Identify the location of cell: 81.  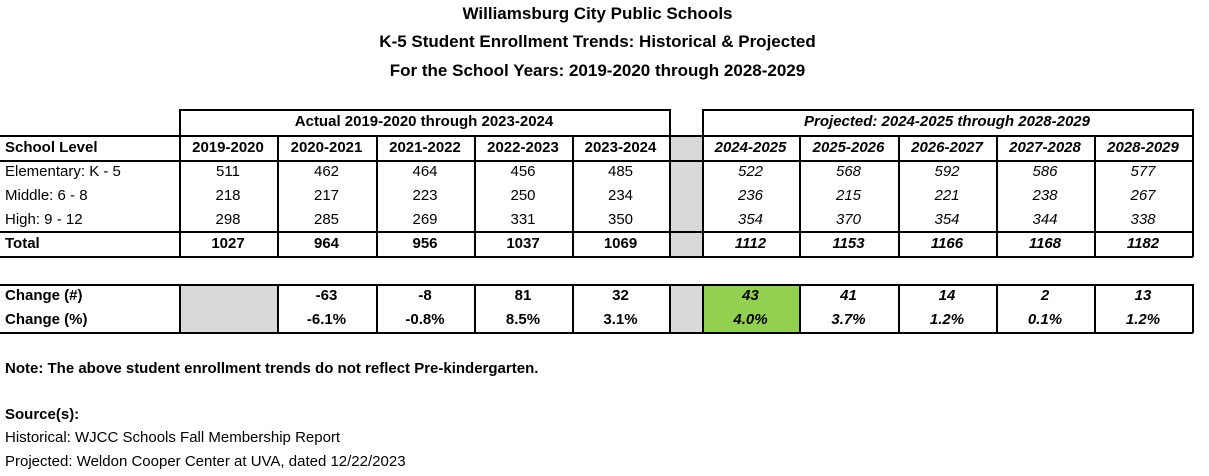
(523, 295).